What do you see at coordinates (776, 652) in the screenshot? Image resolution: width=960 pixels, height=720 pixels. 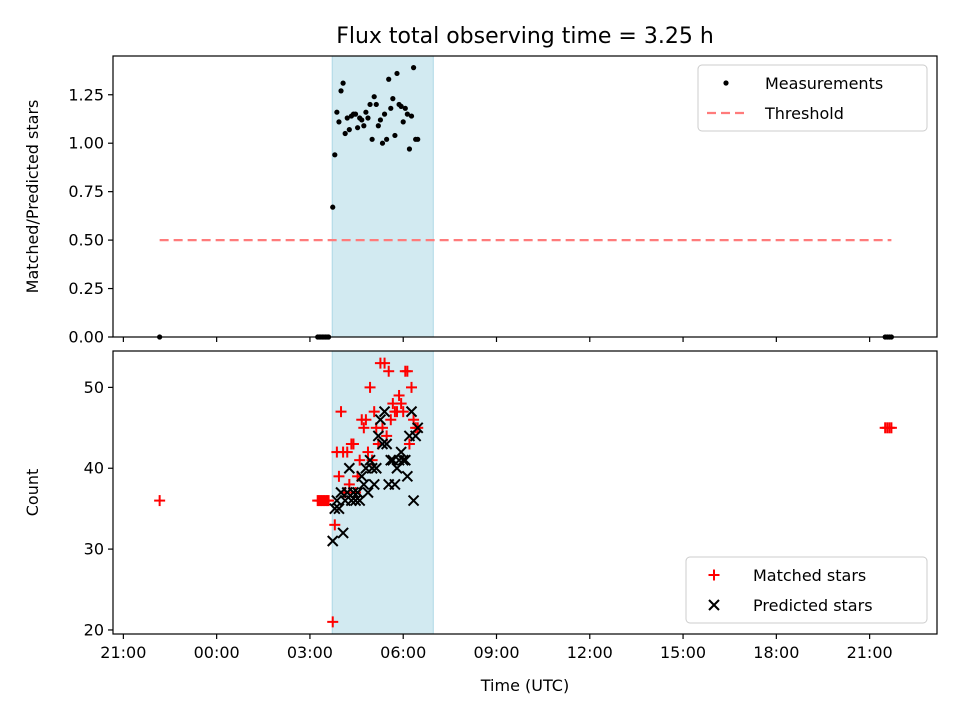 I see `panel2-x-tick-label-7: 18:00` at bounding box center [776, 652].